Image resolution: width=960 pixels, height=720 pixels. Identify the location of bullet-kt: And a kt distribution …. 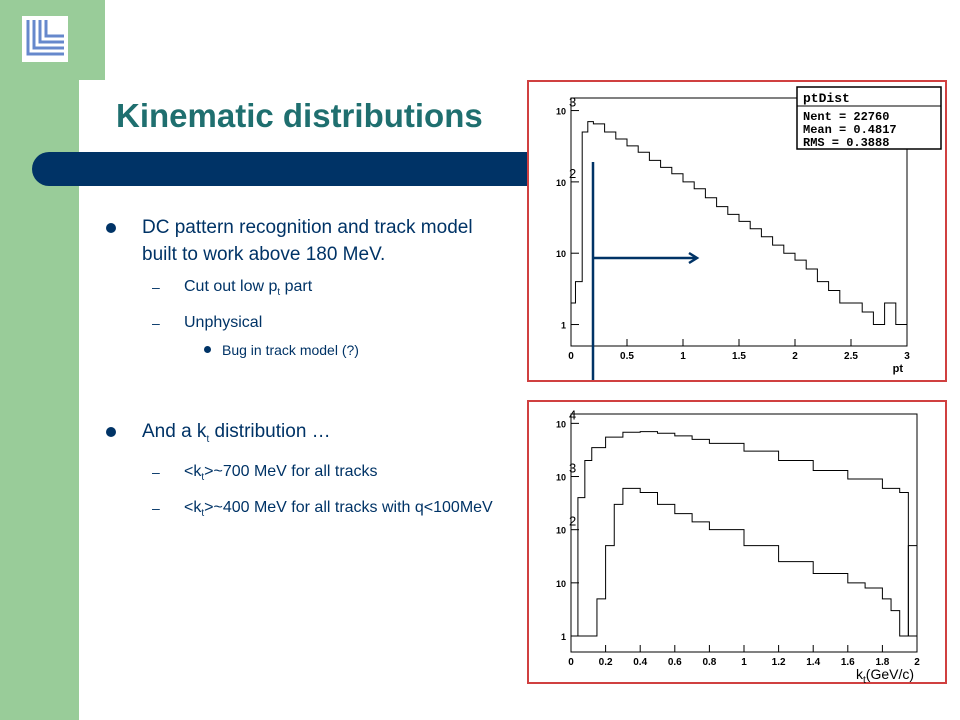
(300, 435).